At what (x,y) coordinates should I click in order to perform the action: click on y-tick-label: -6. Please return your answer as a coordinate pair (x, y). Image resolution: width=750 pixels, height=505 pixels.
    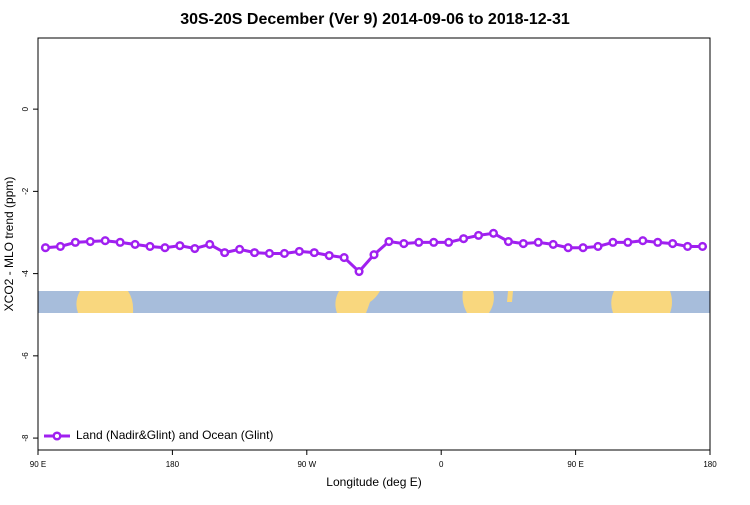
    Looking at the image, I should click on (25, 356).